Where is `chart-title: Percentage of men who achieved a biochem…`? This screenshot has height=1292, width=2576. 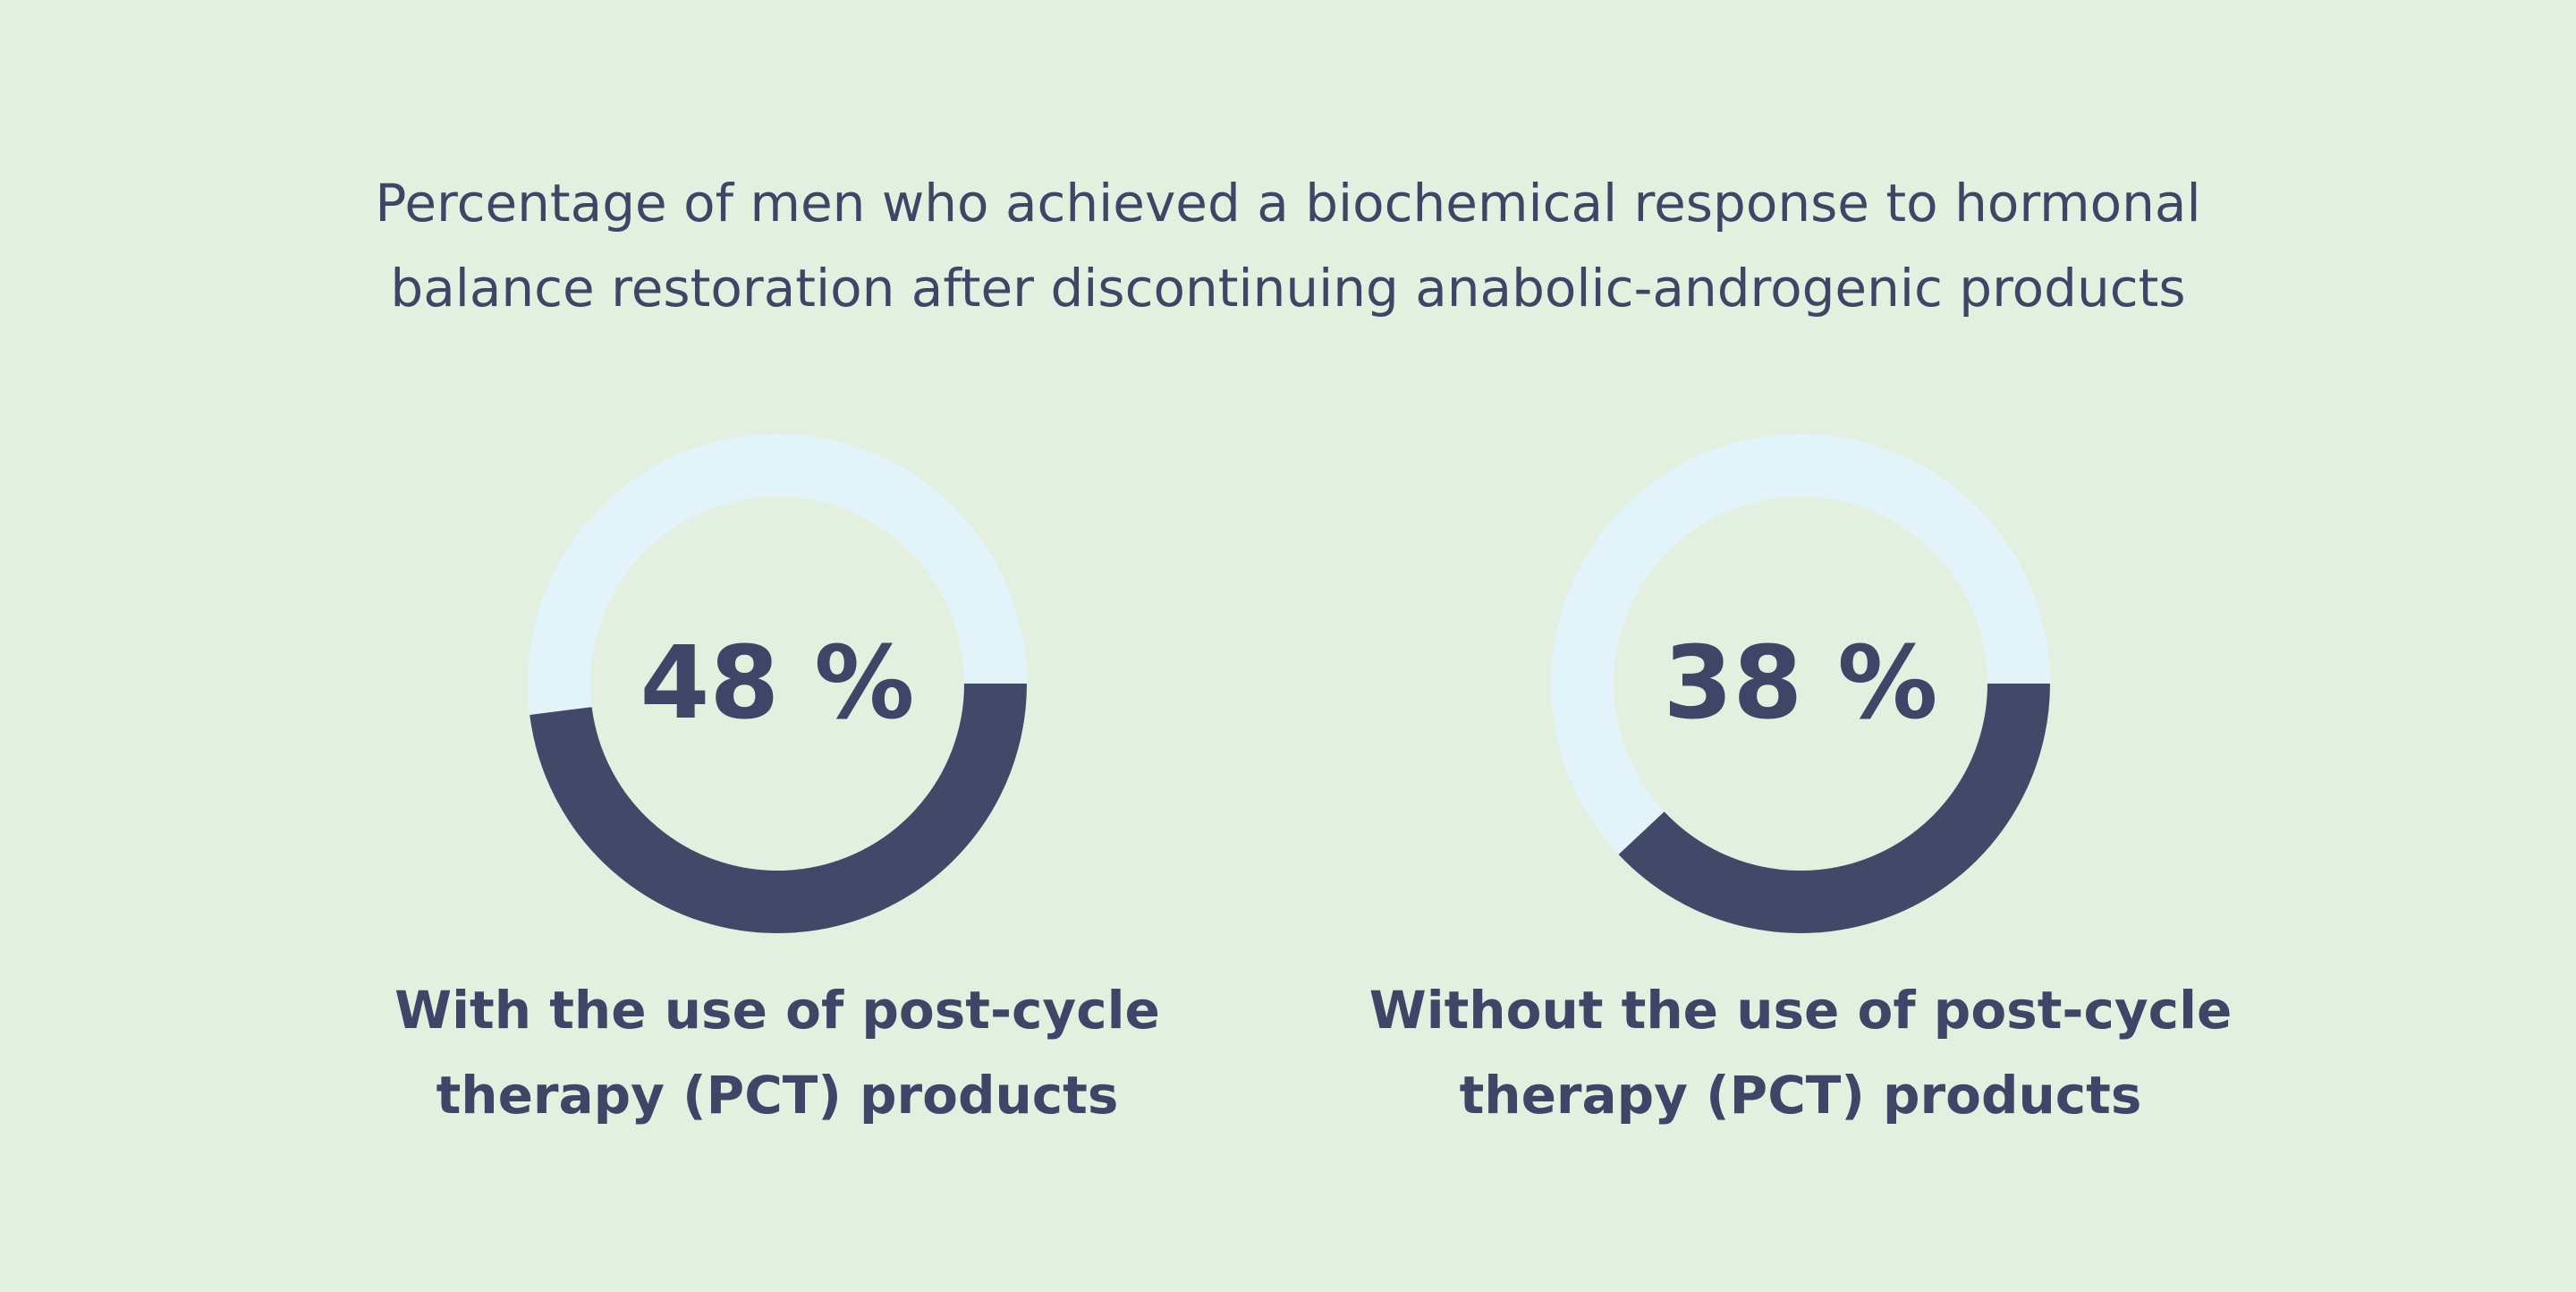
chart-title: Percentage of men who achieved a biochem… is located at coordinates (1288, 246).